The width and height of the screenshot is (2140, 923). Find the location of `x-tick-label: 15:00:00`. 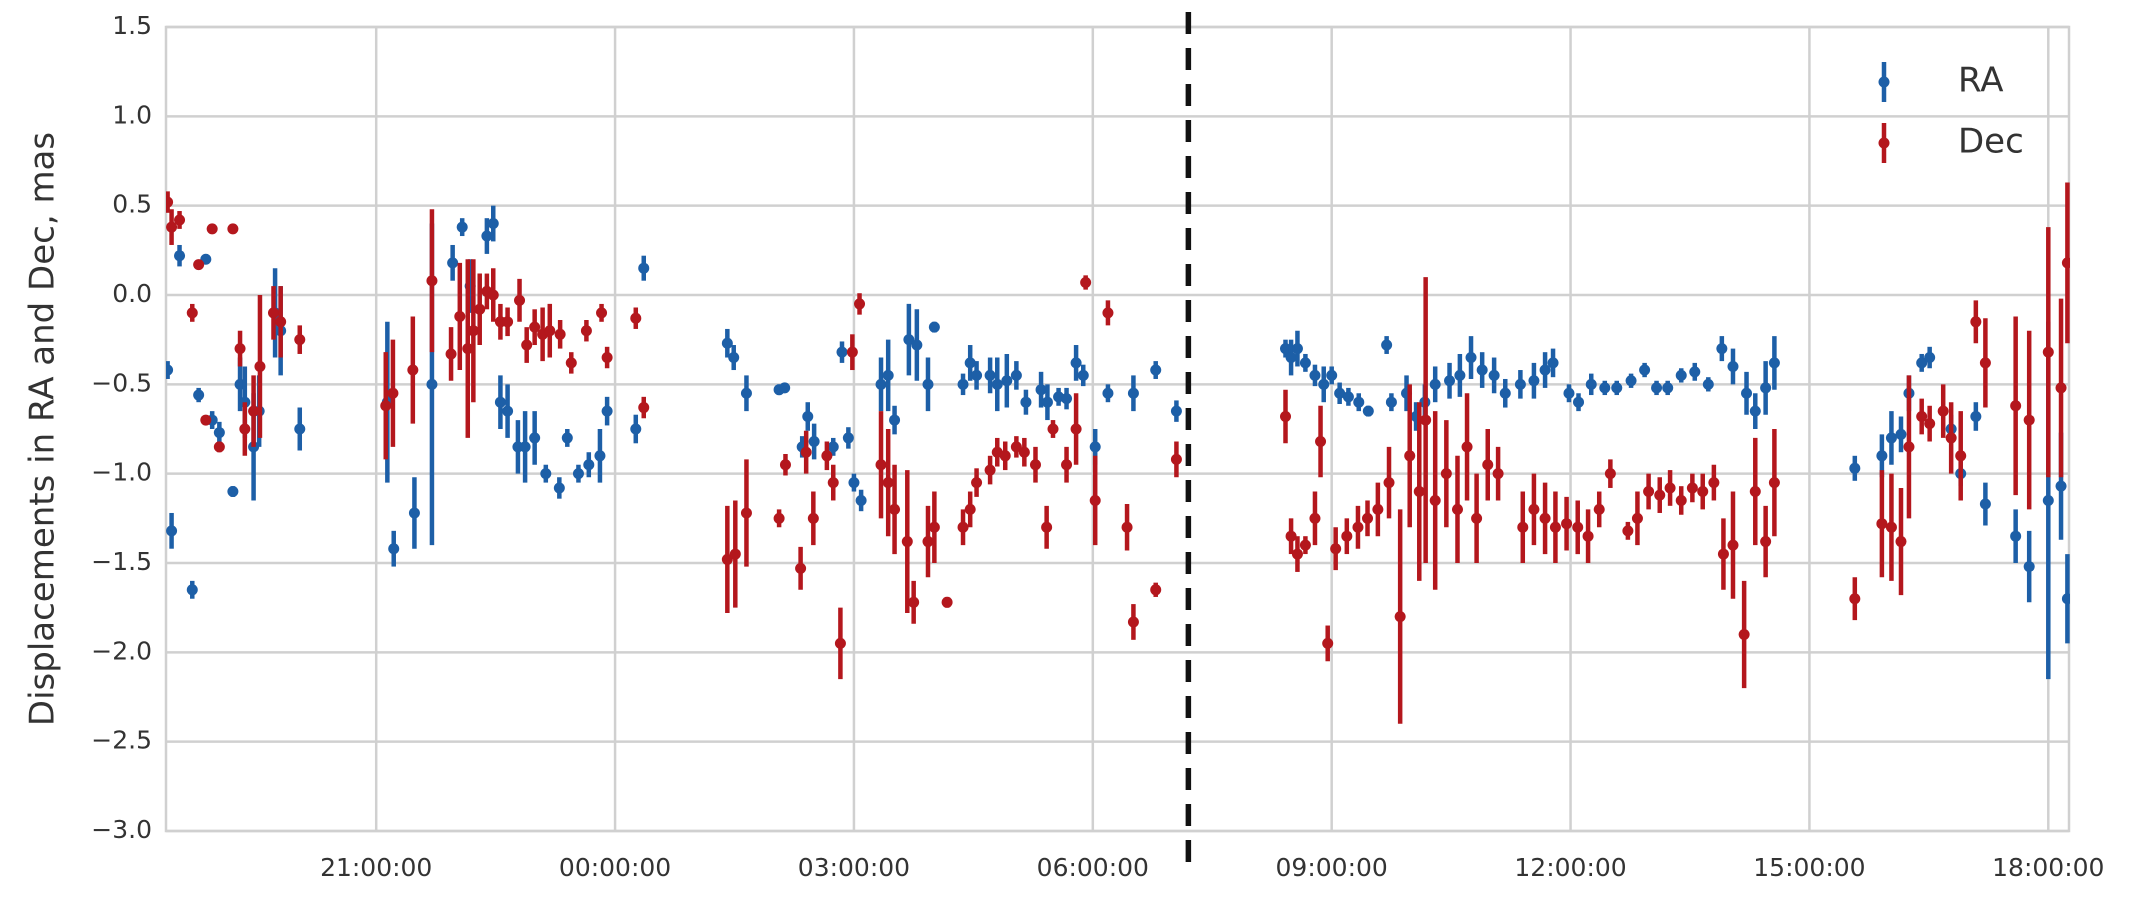

x-tick-label: 15:00:00 is located at coordinates (1809, 867).